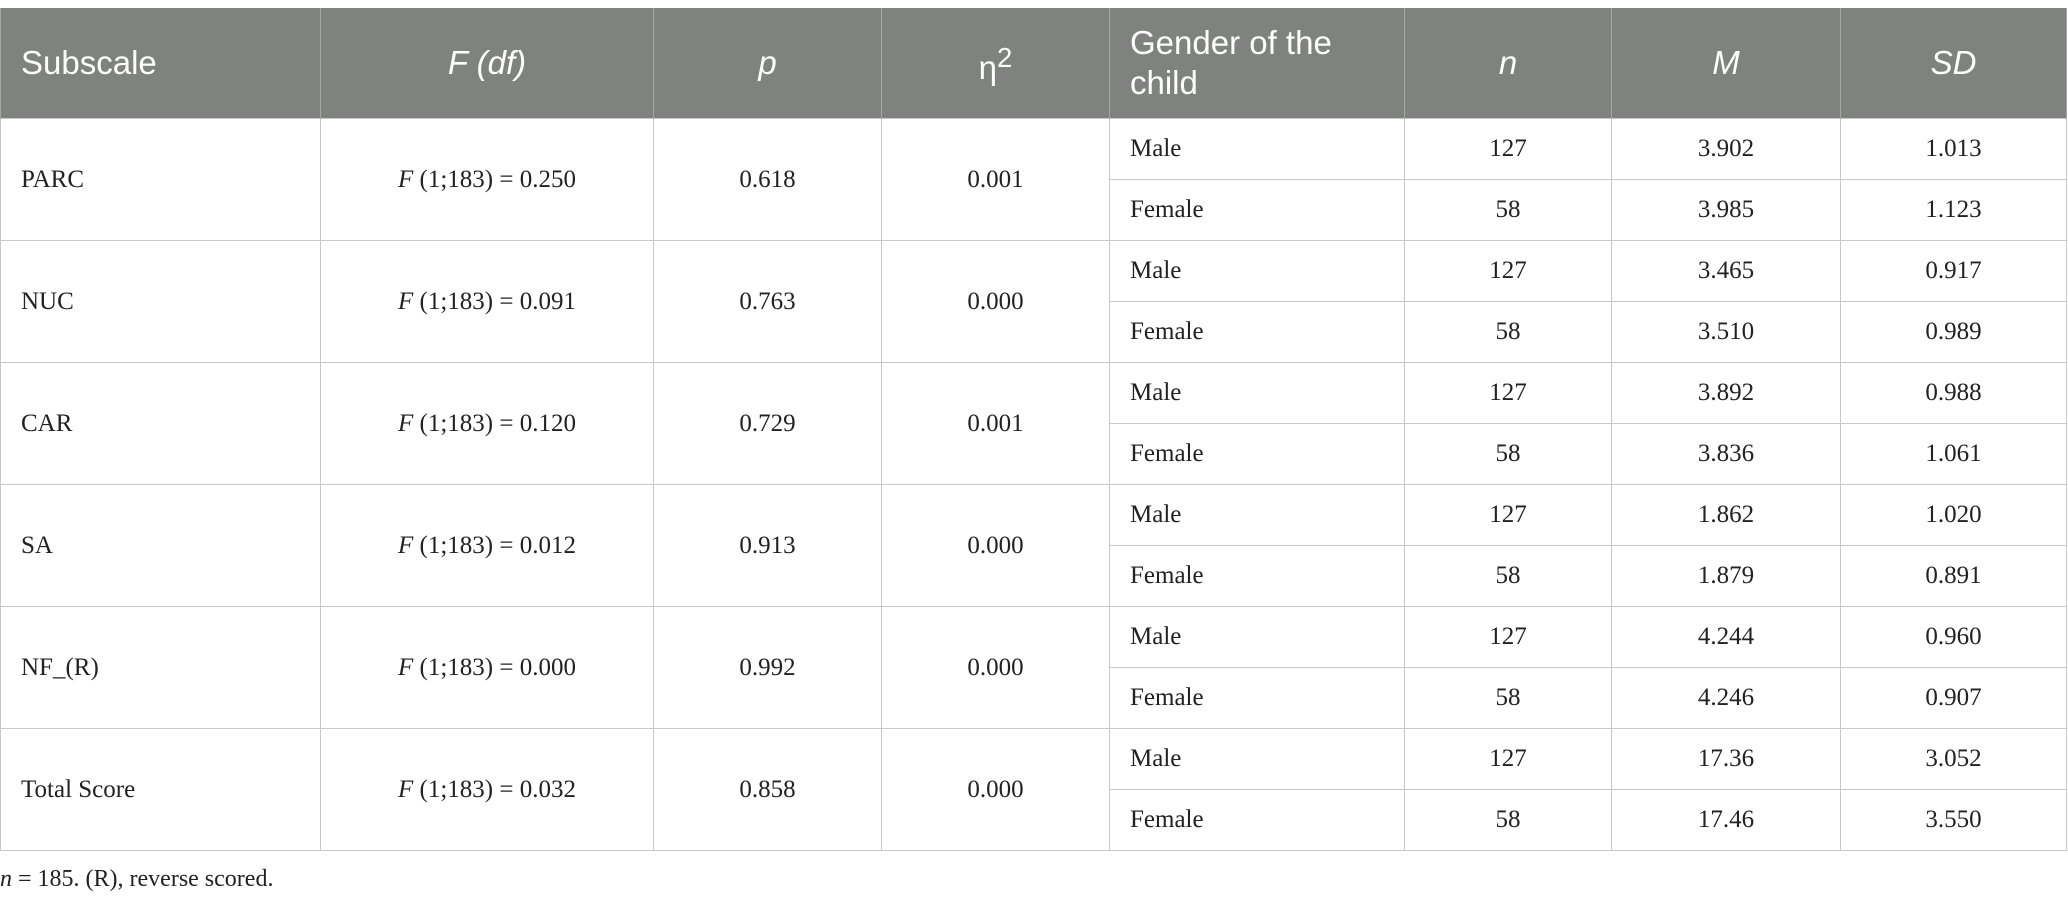 This screenshot has height=911, width=2068. Describe the element at coordinates (767, 789) in the screenshot. I see `p-value-cell: 0.858` at that location.